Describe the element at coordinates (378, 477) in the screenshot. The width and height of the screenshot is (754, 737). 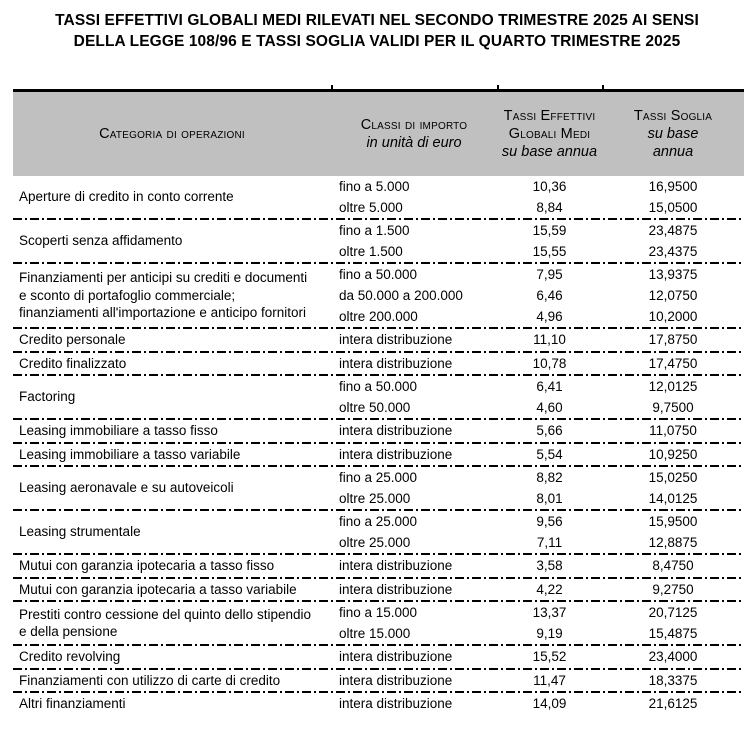
I see `classe-importo-value: fino a 25.000` at that location.